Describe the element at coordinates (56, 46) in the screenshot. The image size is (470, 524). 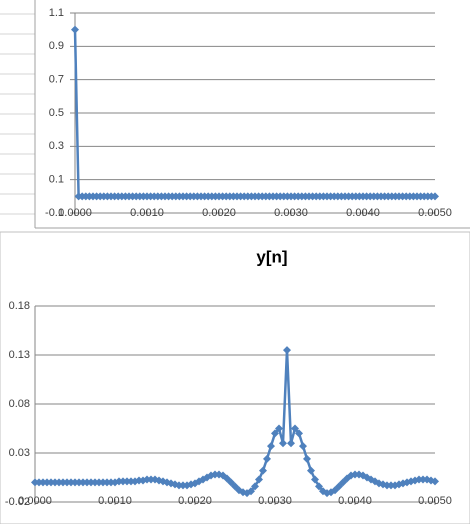
I see `y-tick-label: 0.9` at that location.